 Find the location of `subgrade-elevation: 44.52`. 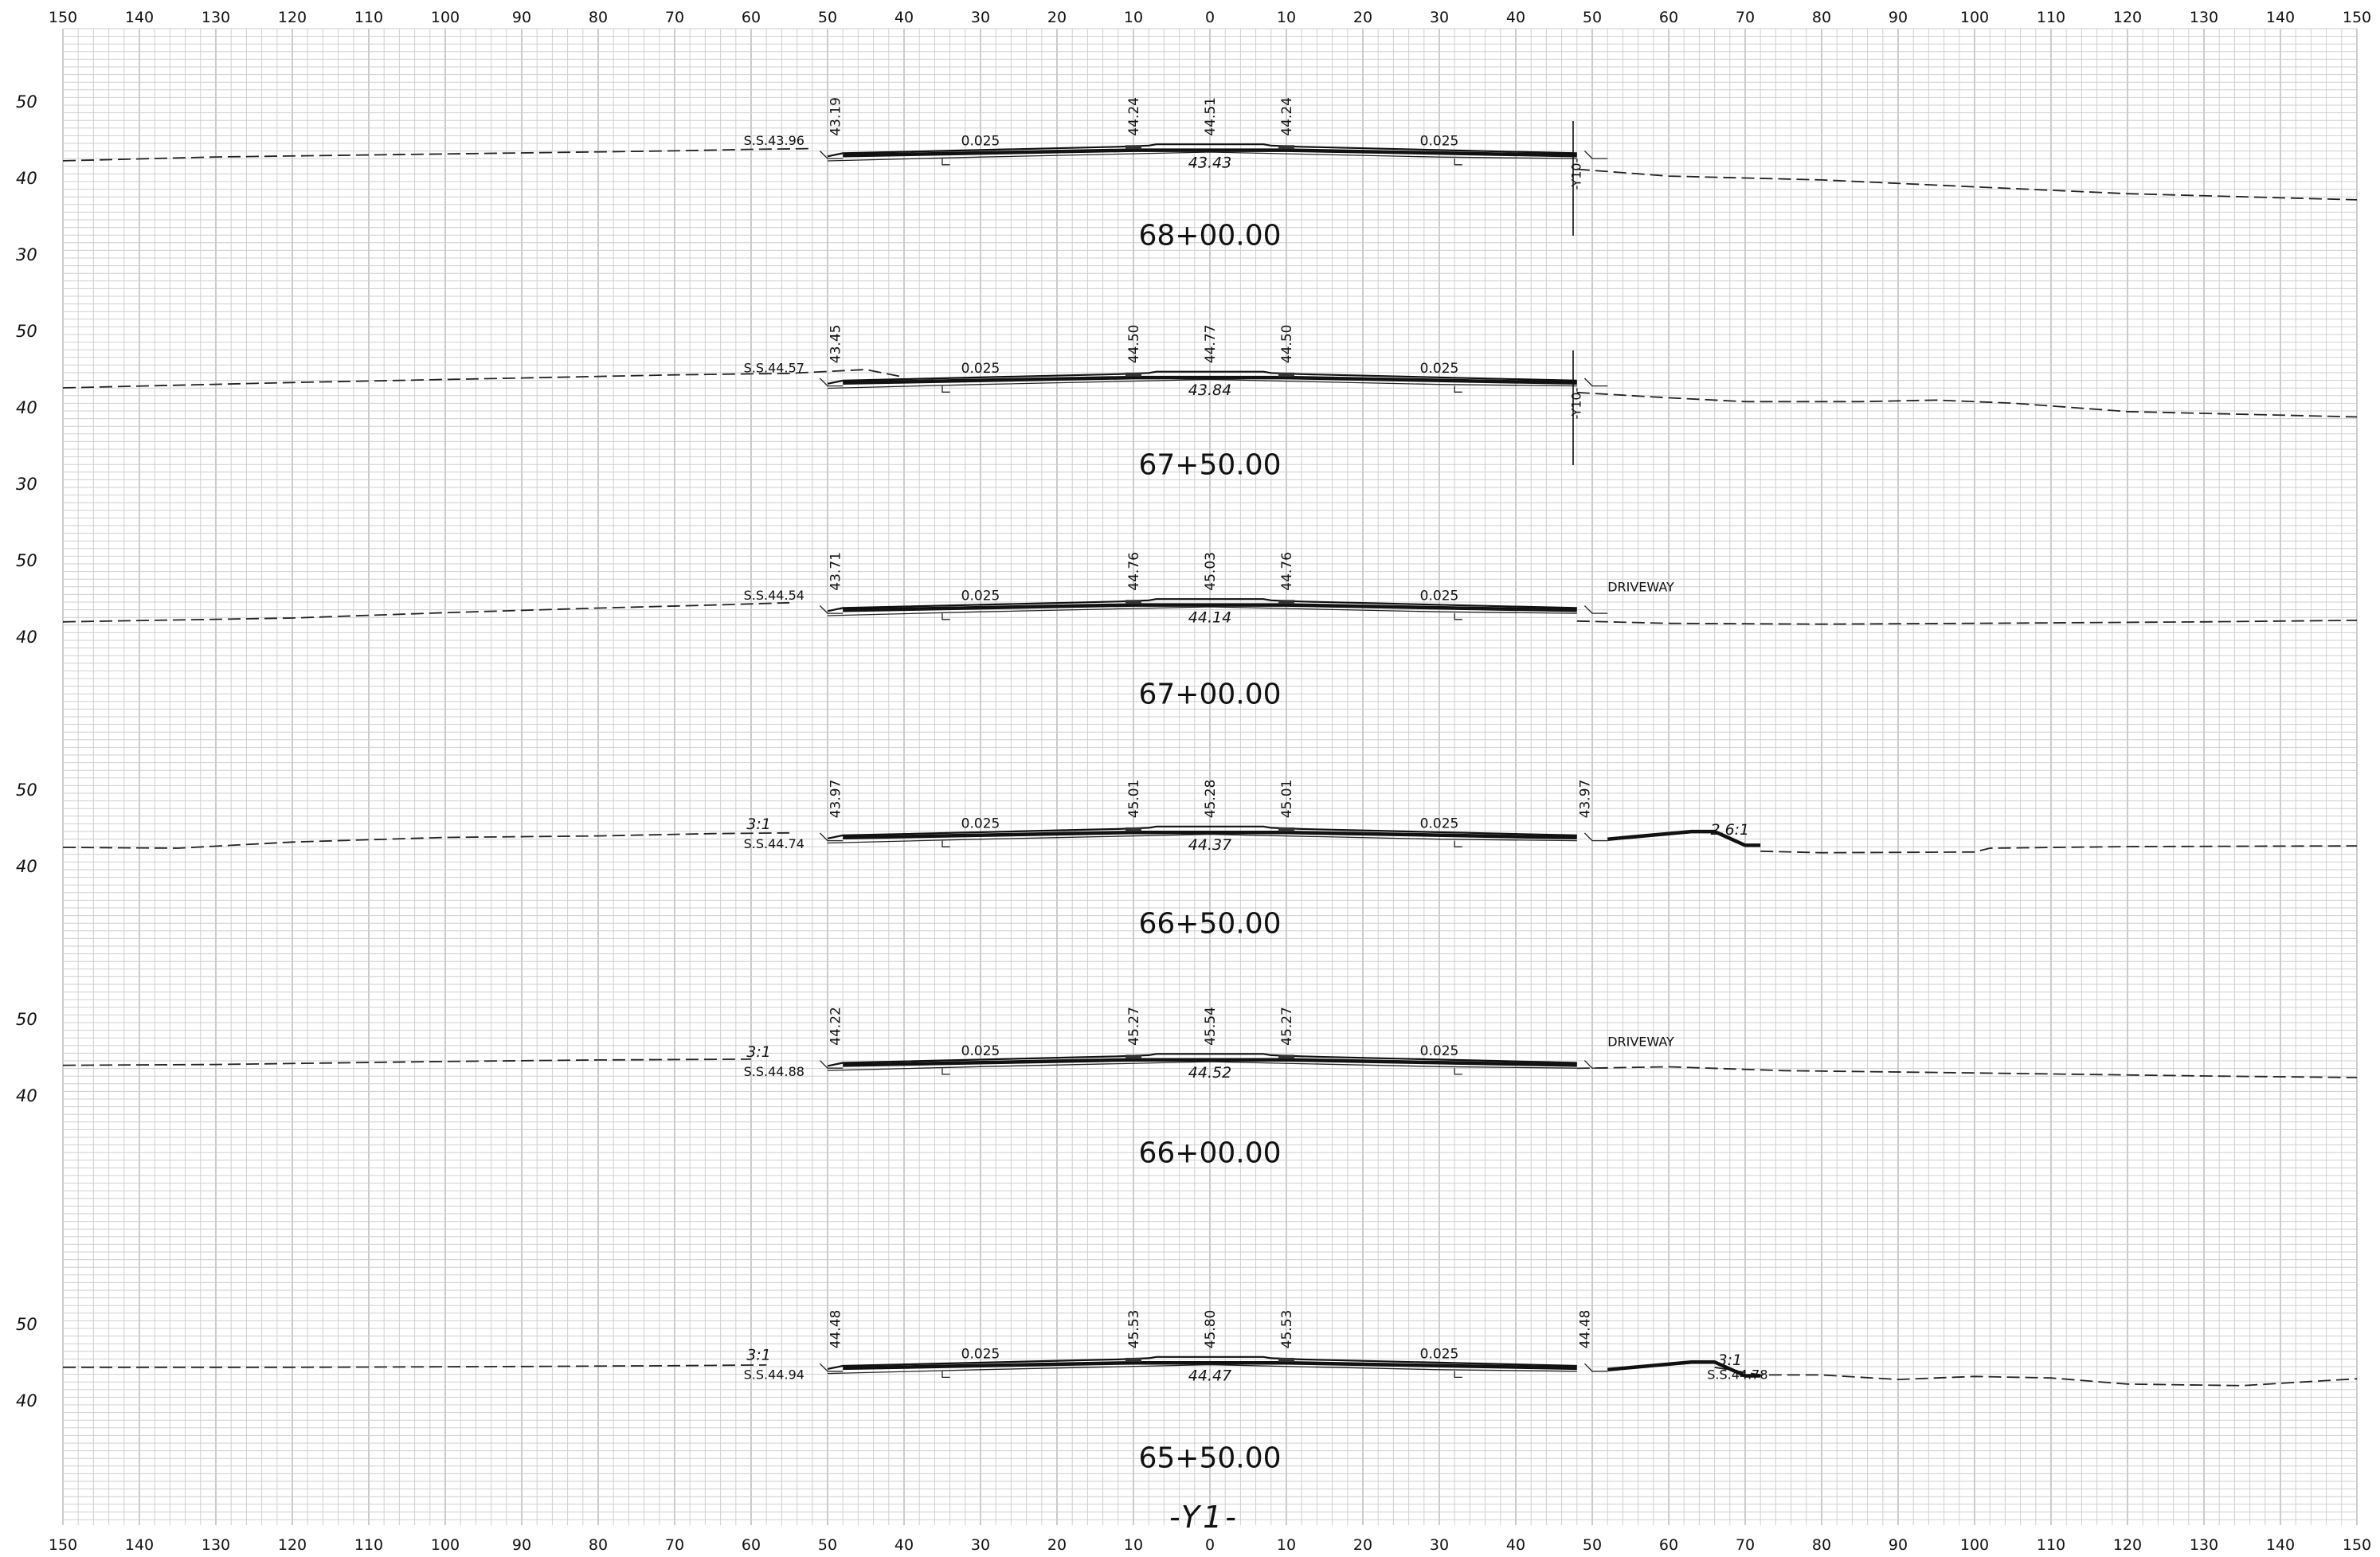

subgrade-elevation: 44.52 is located at coordinates (1209, 1073).